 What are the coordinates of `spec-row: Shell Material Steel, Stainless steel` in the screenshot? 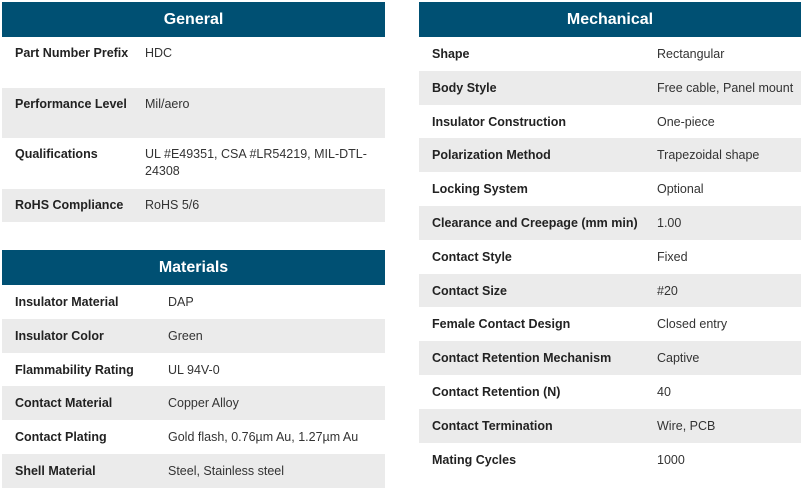 It's located at (193, 470).